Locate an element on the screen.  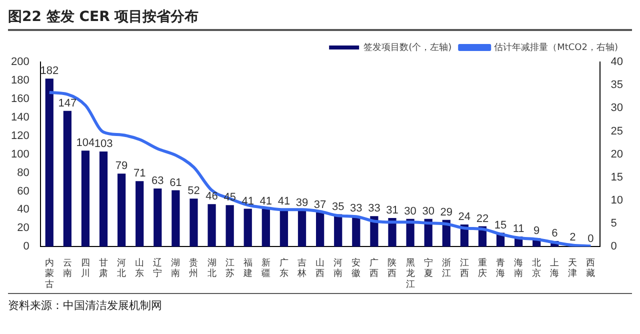
y2-tick-label: 10 is located at coordinates (617, 200).